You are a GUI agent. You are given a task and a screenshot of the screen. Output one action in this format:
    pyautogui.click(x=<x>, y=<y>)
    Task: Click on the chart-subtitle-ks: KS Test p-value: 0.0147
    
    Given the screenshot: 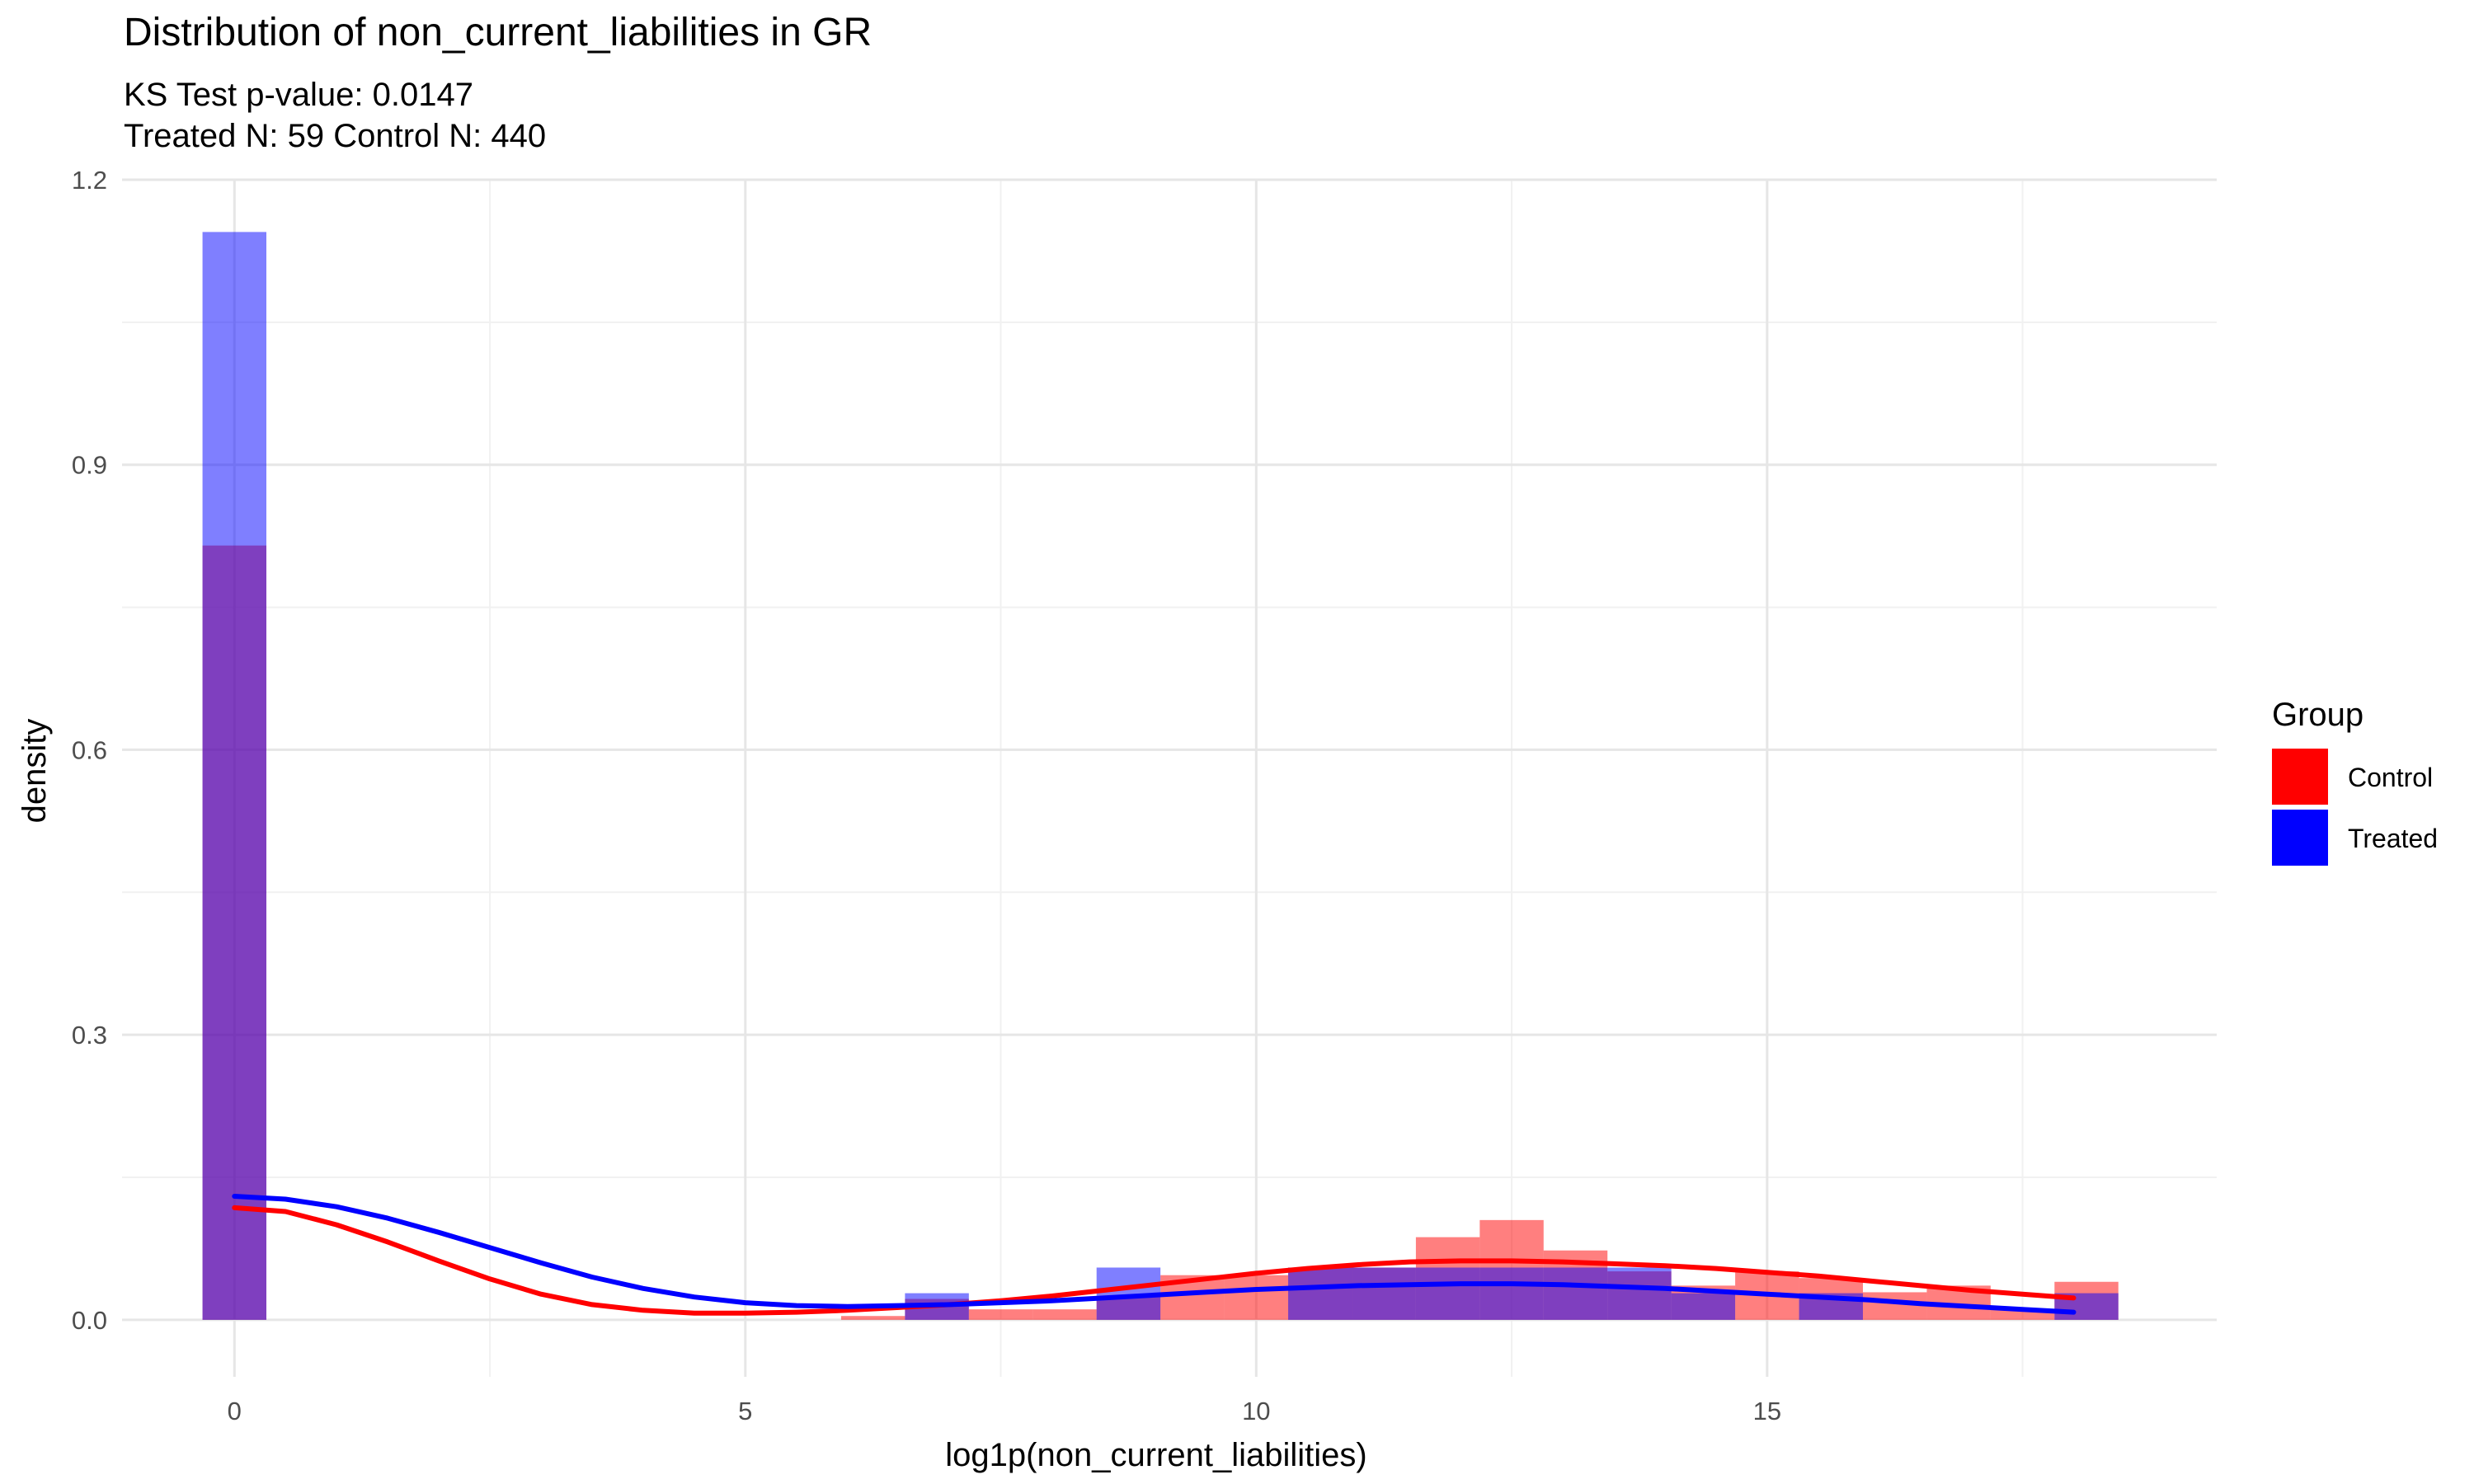 What is the action you would take?
    pyautogui.click(x=298, y=95)
    